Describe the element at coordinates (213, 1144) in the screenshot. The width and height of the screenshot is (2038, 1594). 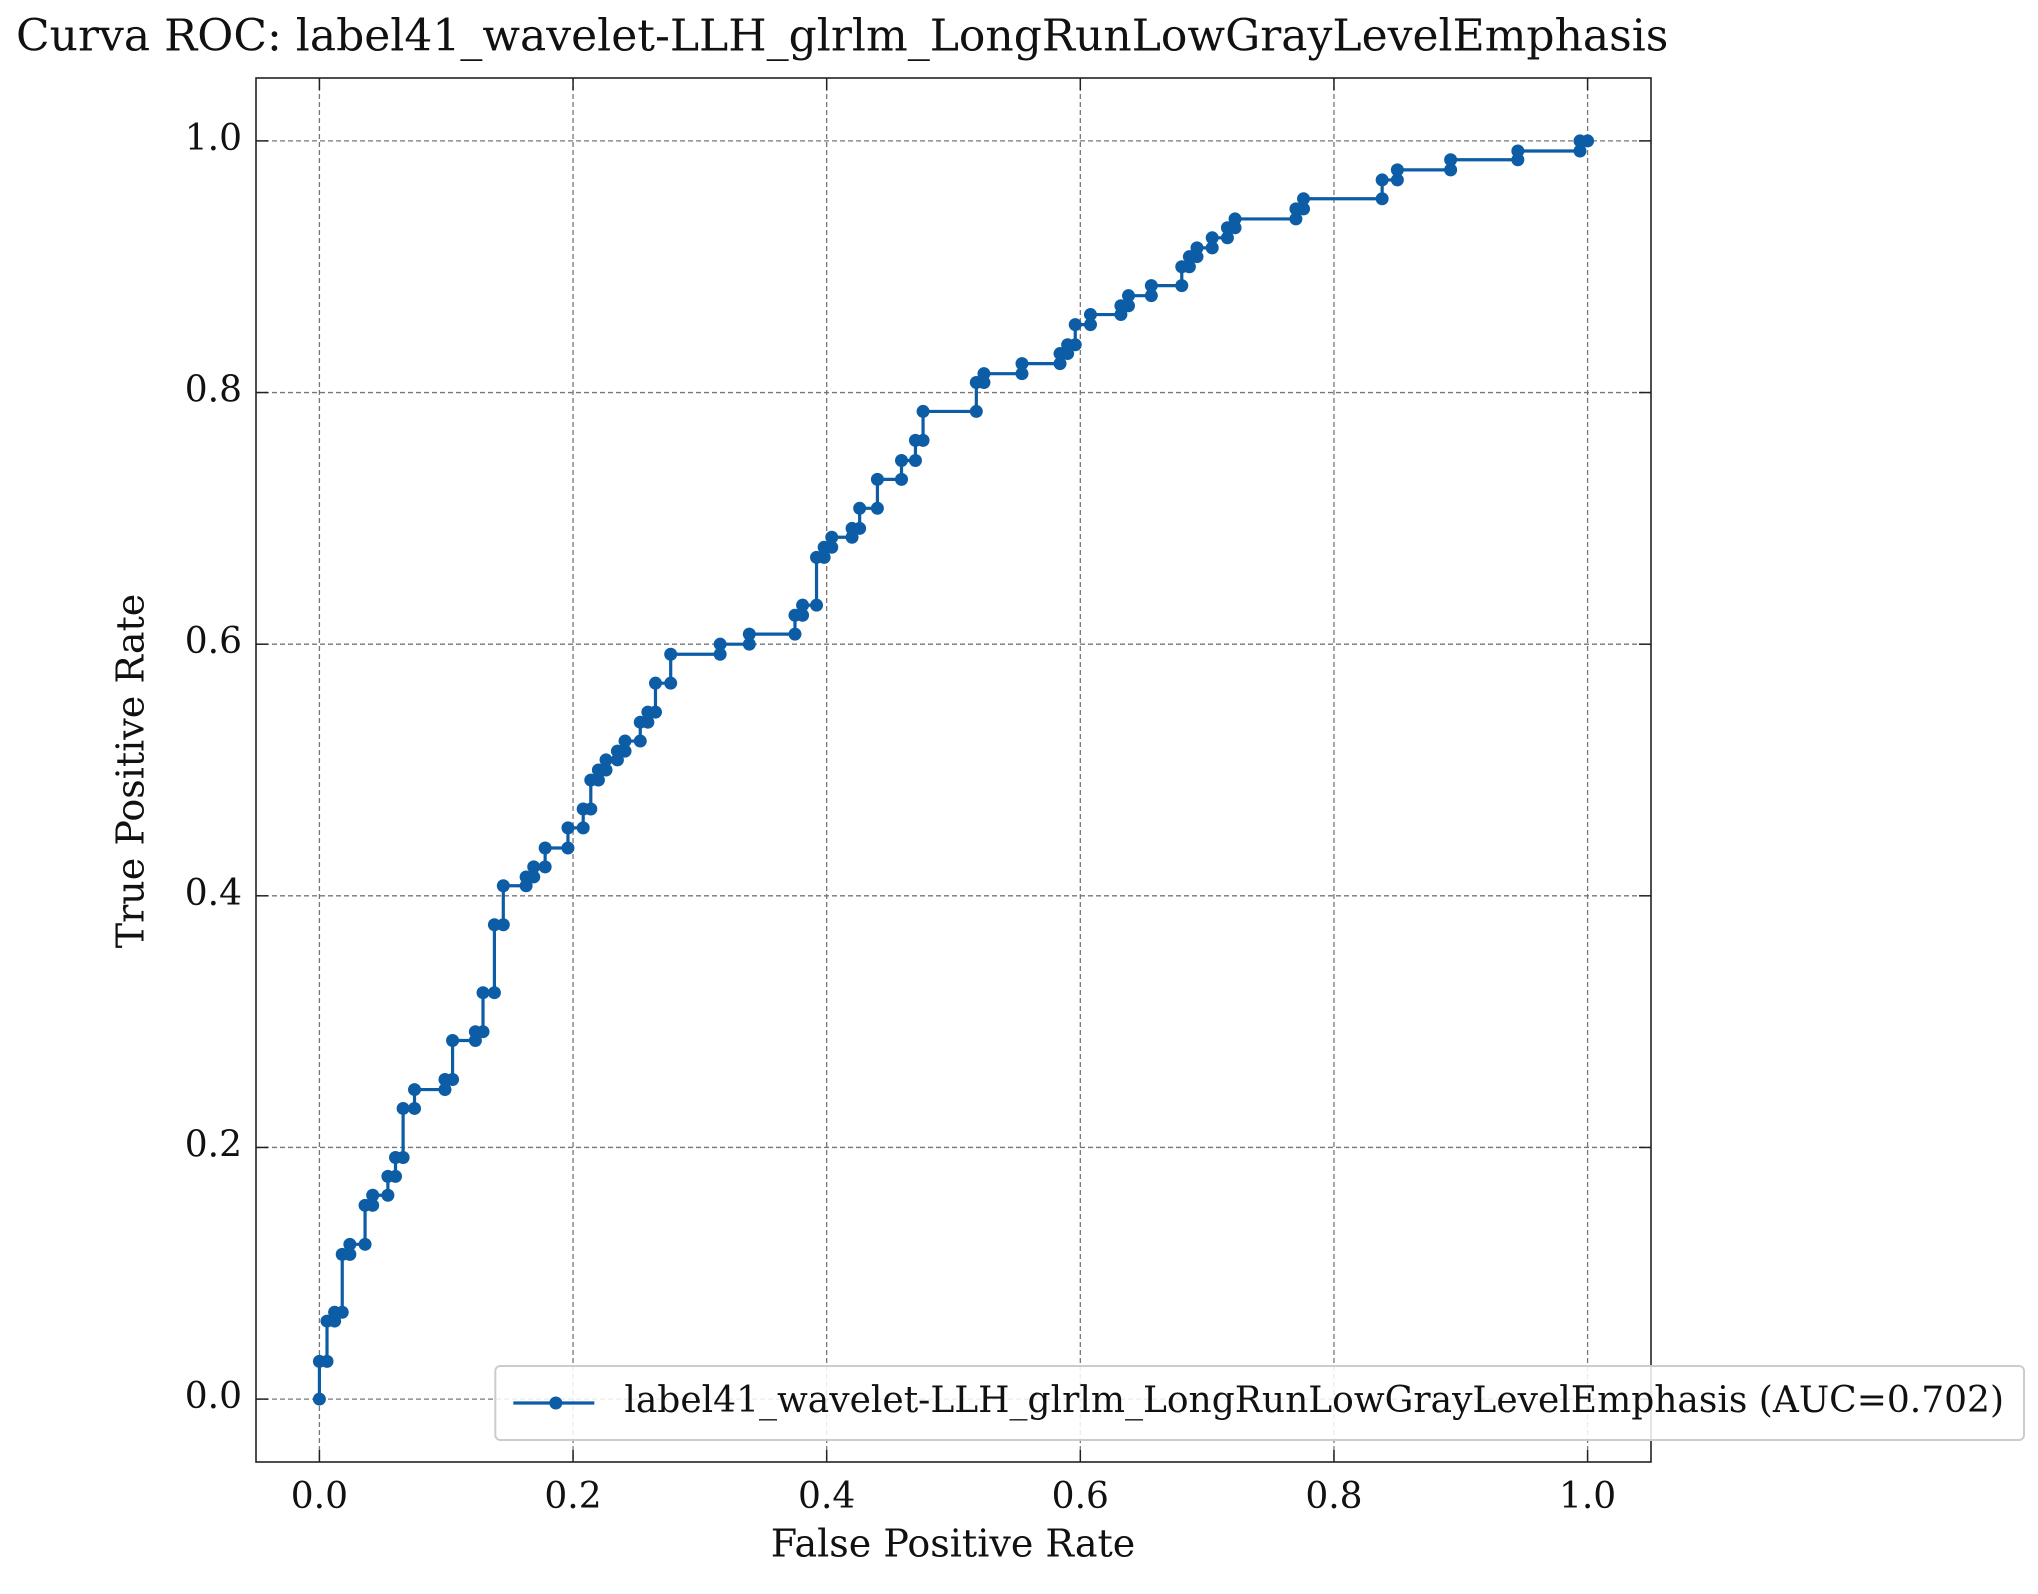
I see `y-tick-label: 0.2` at that location.